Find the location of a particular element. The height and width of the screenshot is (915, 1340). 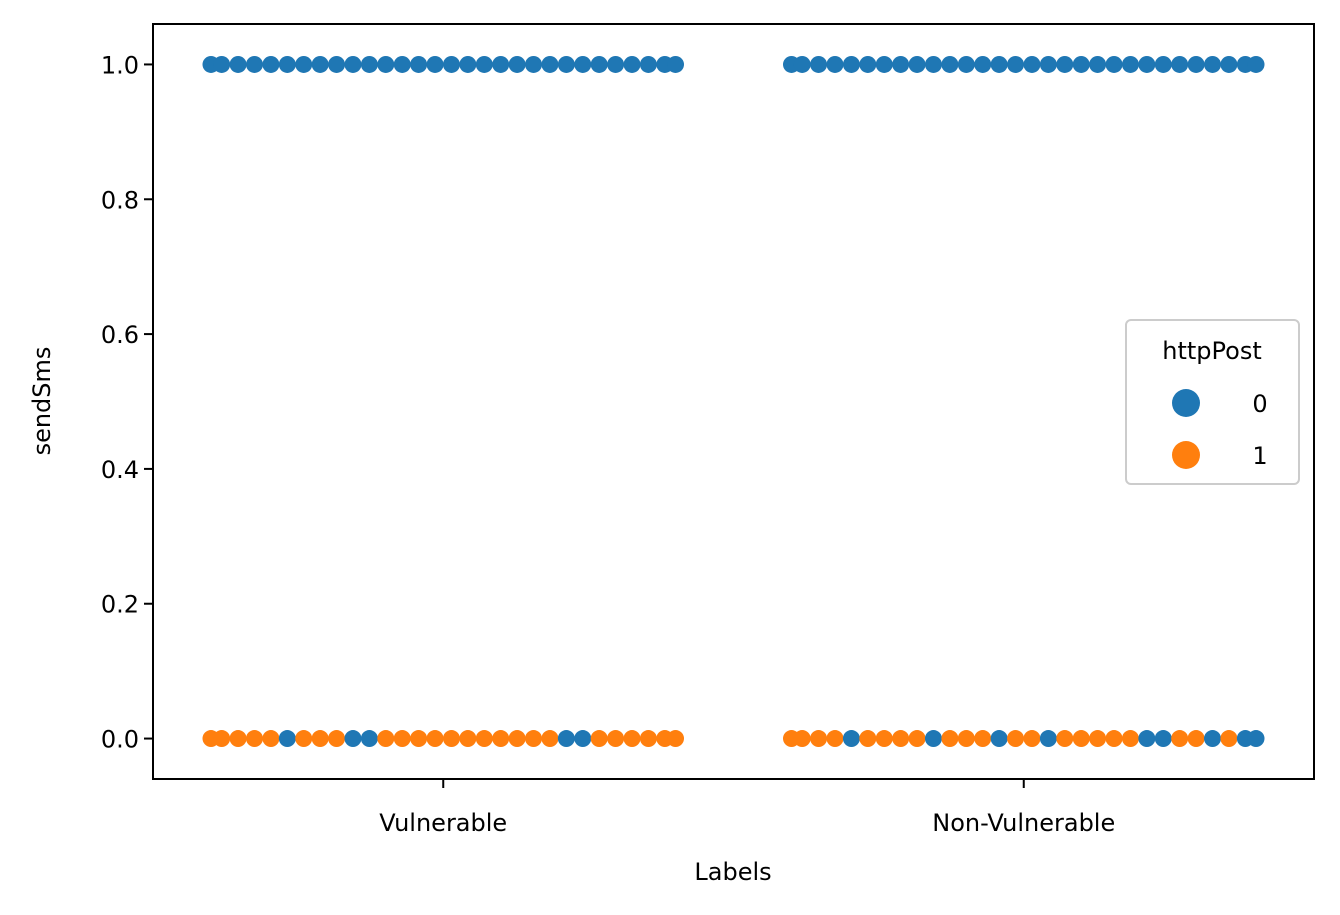

x-tick-label: Non-Vulnerable is located at coordinates (1023, 823).